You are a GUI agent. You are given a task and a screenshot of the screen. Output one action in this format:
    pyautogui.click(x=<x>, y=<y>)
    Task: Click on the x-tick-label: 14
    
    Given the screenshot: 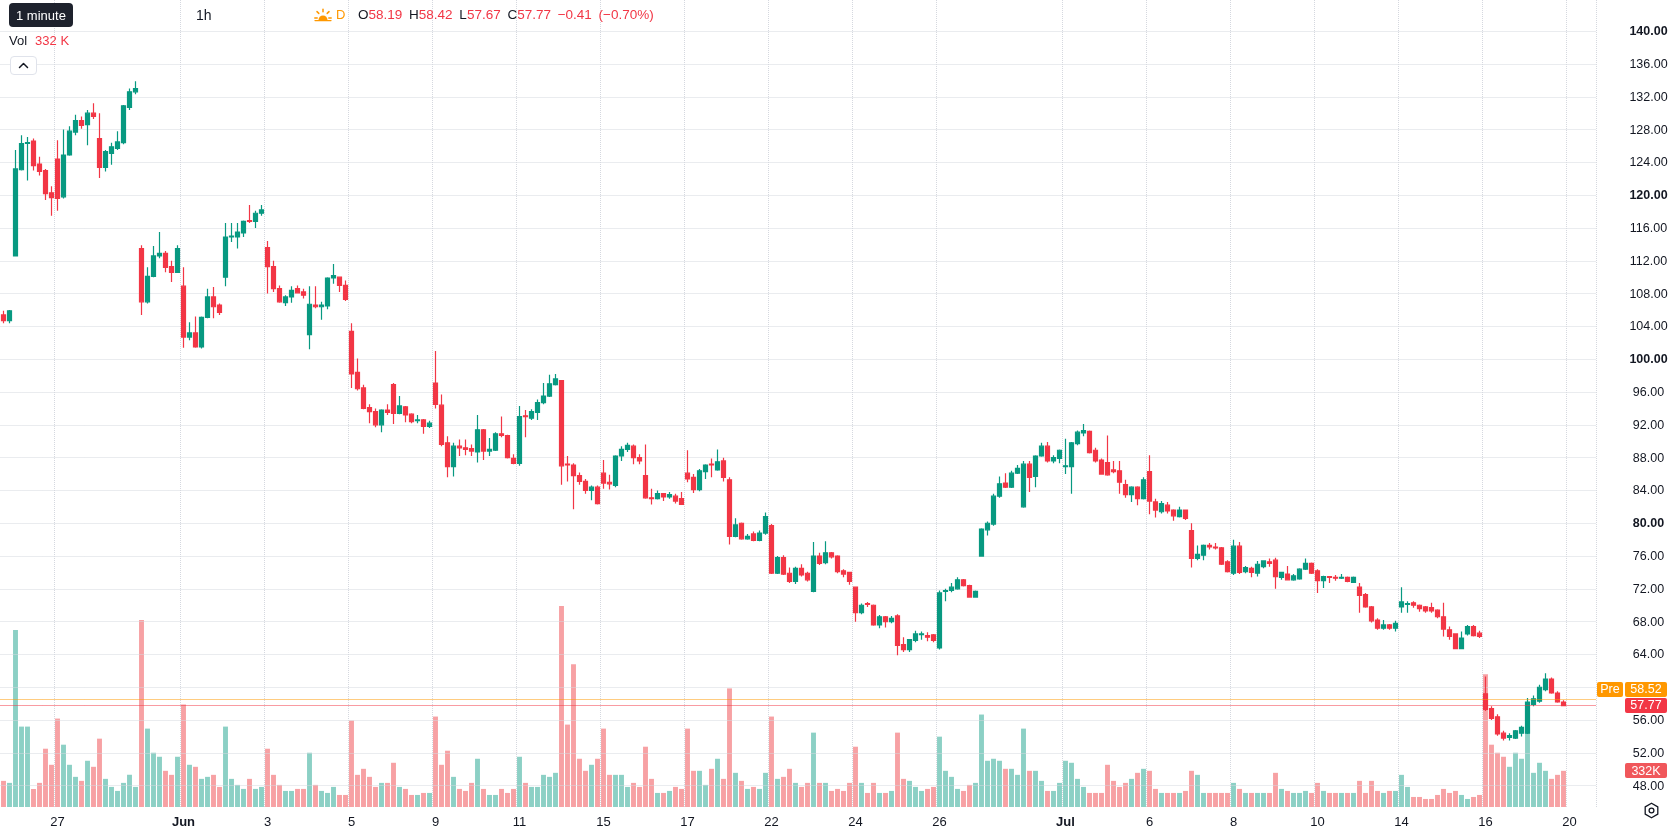 What is the action you would take?
    pyautogui.click(x=1401, y=821)
    